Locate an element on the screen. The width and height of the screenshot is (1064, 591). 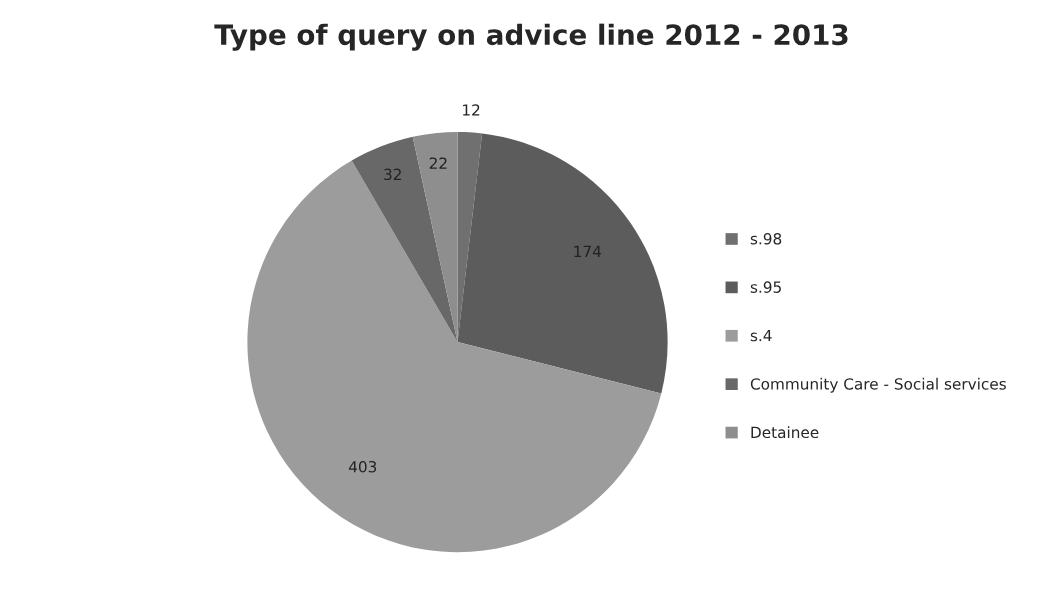
data-label: 12 is located at coordinates (471, 110).